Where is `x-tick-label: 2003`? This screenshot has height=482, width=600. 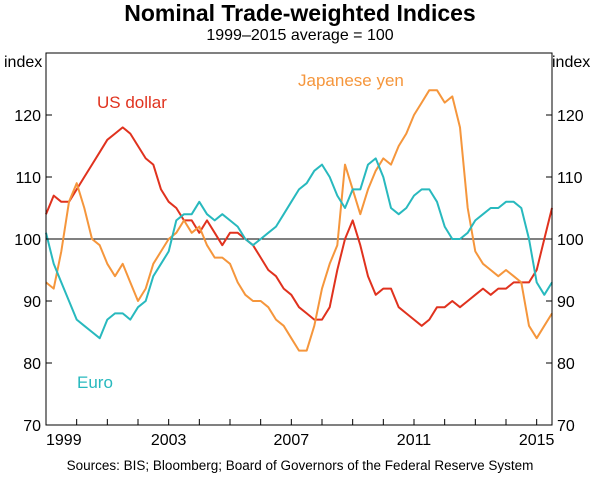 x-tick-label: 2003 is located at coordinates (169, 440).